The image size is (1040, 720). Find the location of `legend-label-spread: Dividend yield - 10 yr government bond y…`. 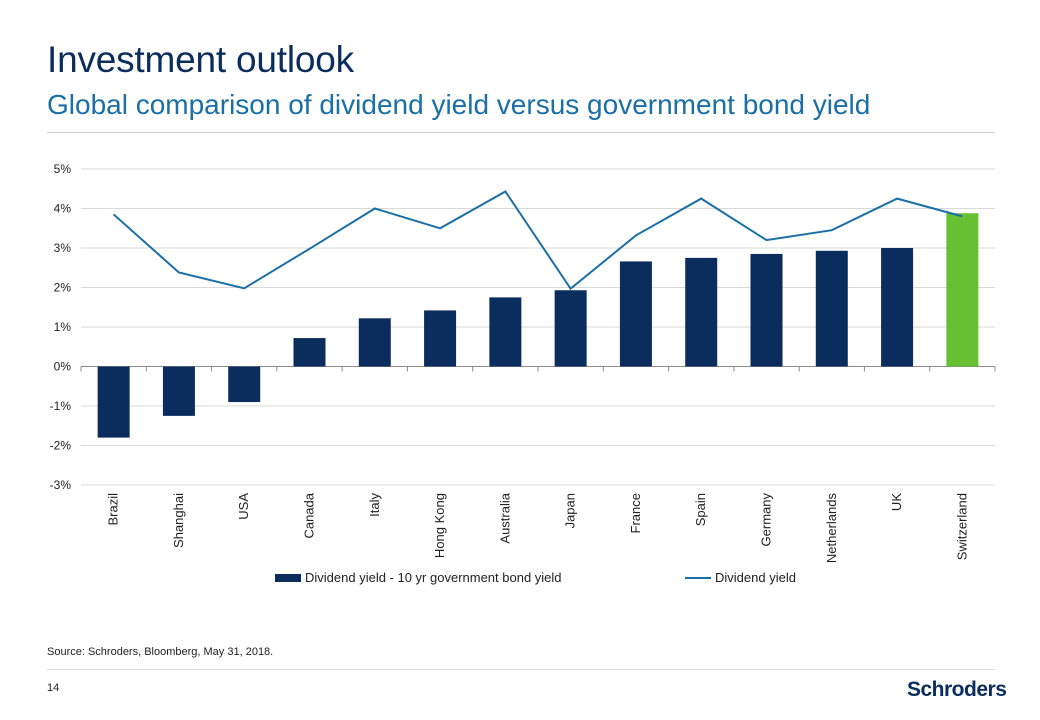

legend-label-spread: Dividend yield - 10 yr government bond y… is located at coordinates (433, 577).